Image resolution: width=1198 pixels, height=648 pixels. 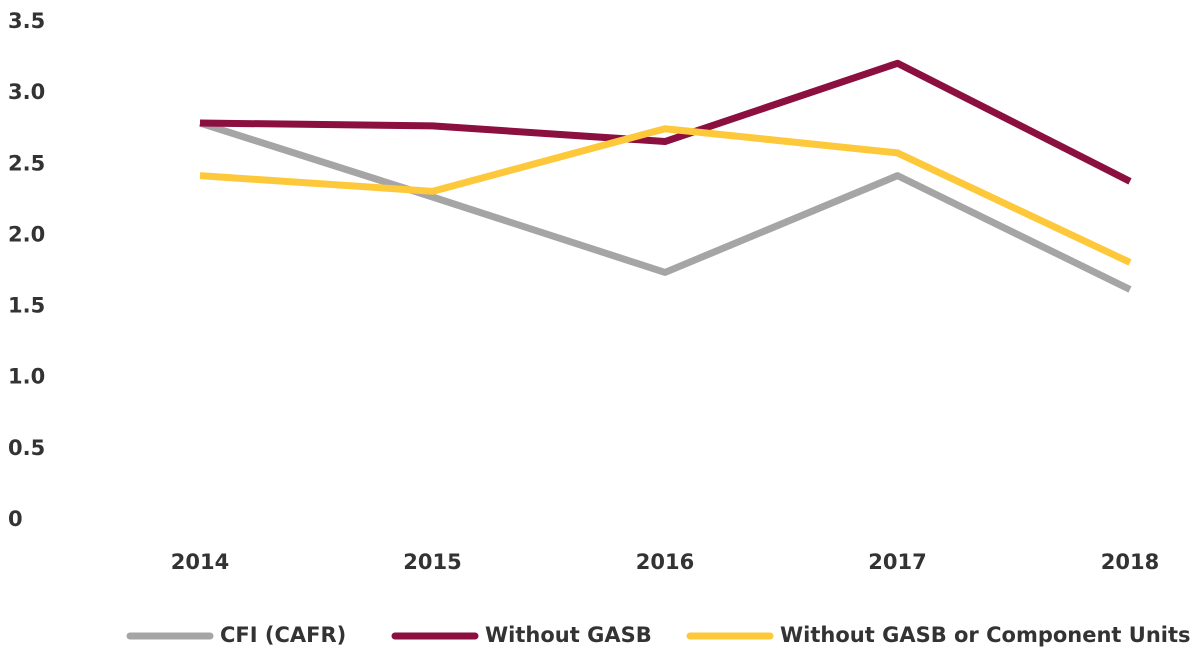 What do you see at coordinates (26, 163) in the screenshot?
I see `y-tick-label: 2.5` at bounding box center [26, 163].